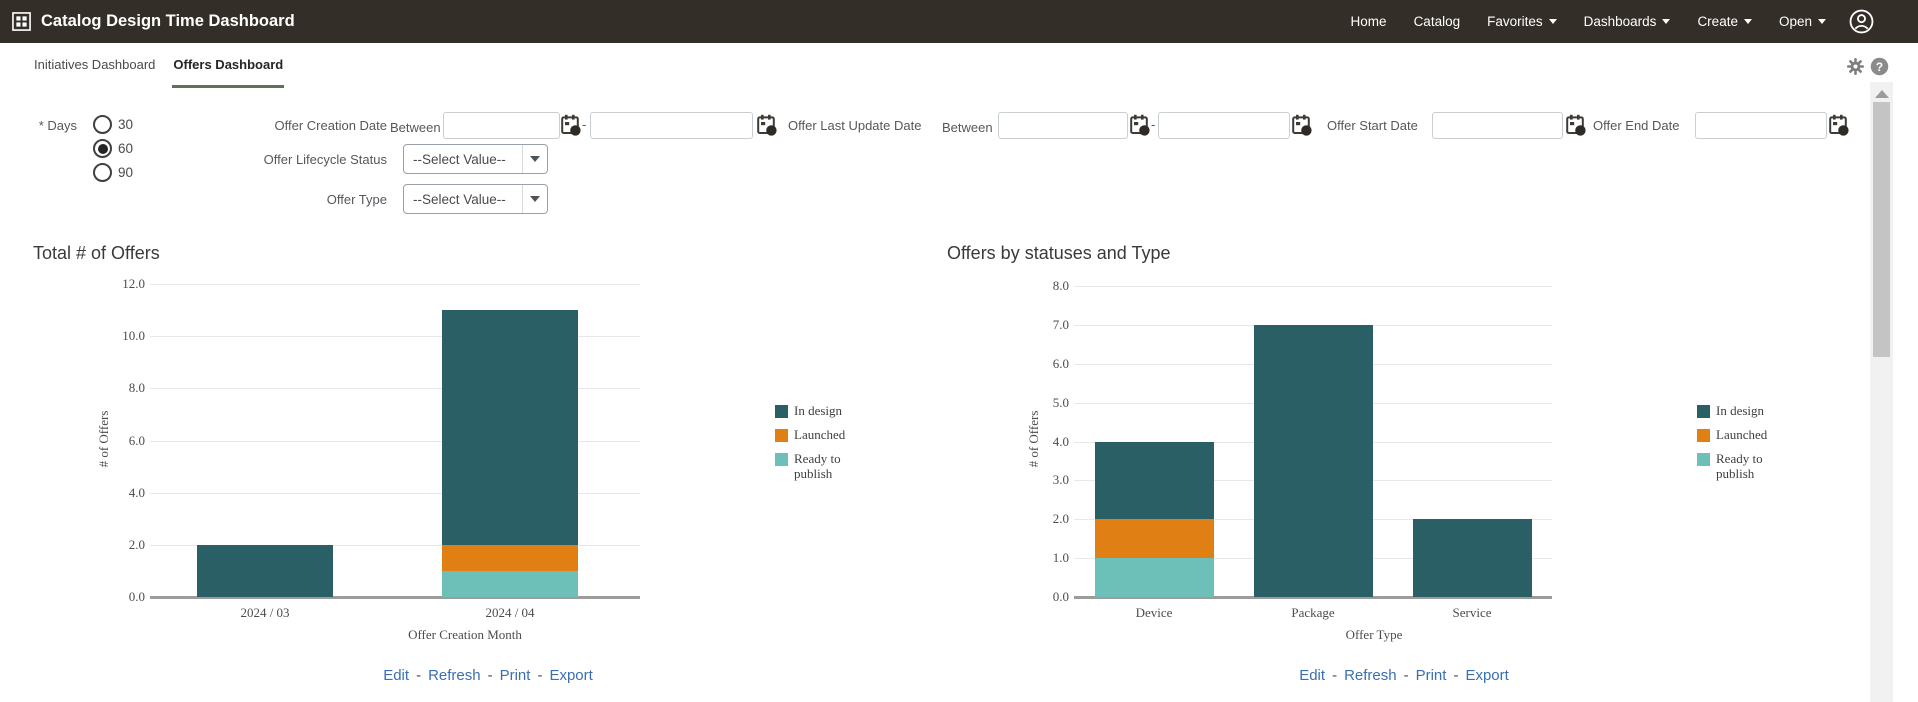 The image size is (1918, 702). I want to click on vertical-scrollbar-thumb, so click(1881, 229).